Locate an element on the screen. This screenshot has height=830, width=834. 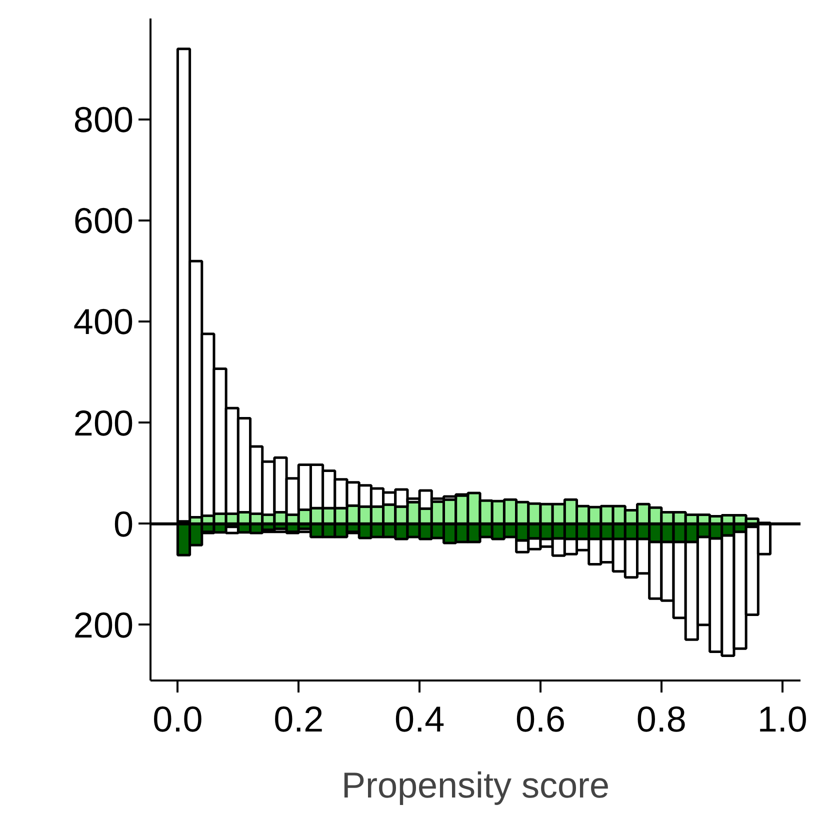
x-tick-label: 0.4 is located at coordinates (419, 719).